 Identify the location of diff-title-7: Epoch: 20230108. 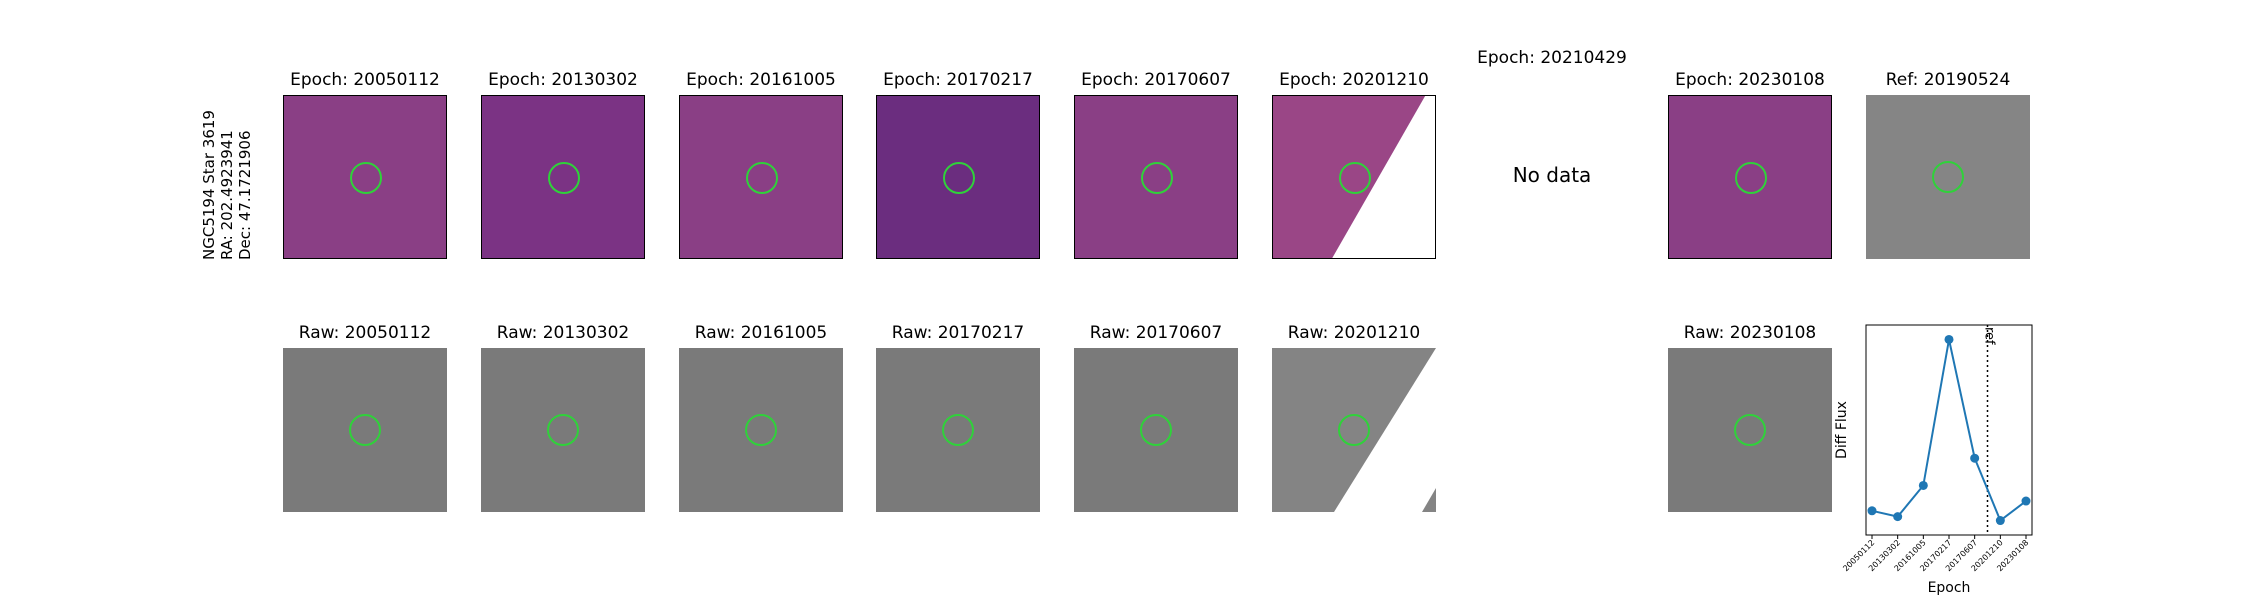
(1750, 80).